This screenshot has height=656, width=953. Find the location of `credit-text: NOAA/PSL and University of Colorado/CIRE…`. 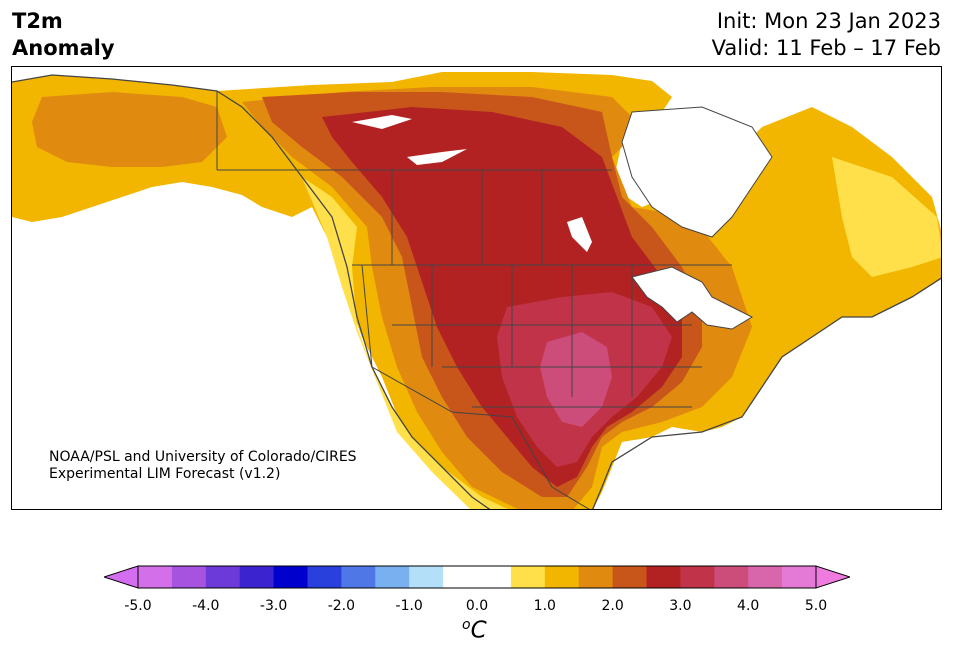

credit-text: NOAA/PSL and University of Colorado/CIRE… is located at coordinates (203, 466).